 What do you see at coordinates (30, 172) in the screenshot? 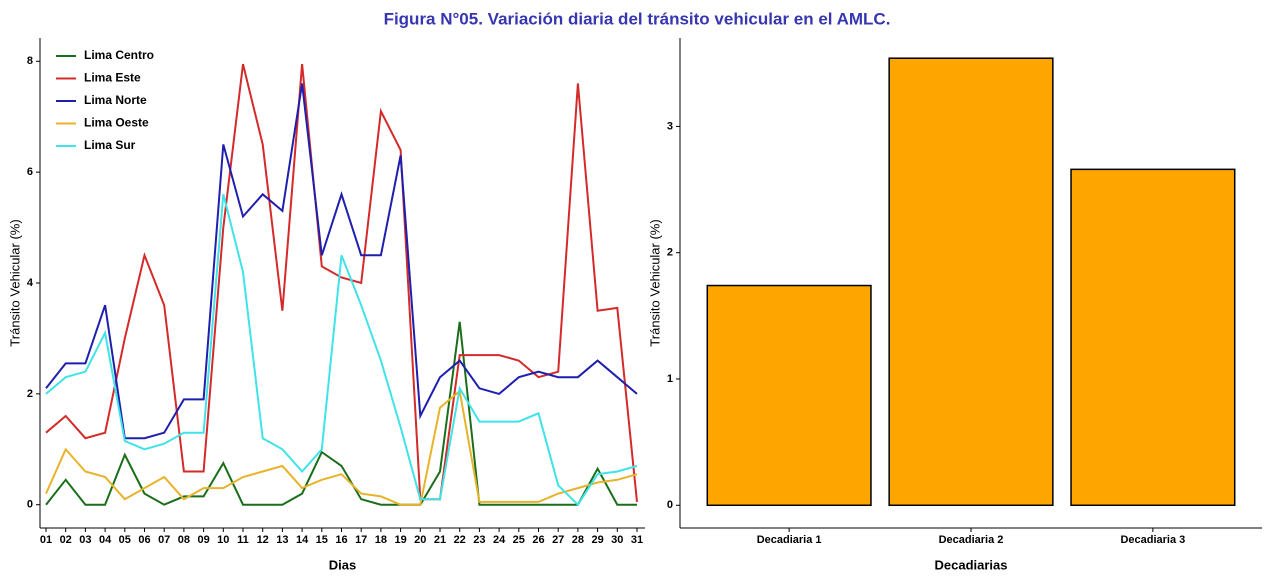
I see `y-tick-label: 6` at bounding box center [30, 172].